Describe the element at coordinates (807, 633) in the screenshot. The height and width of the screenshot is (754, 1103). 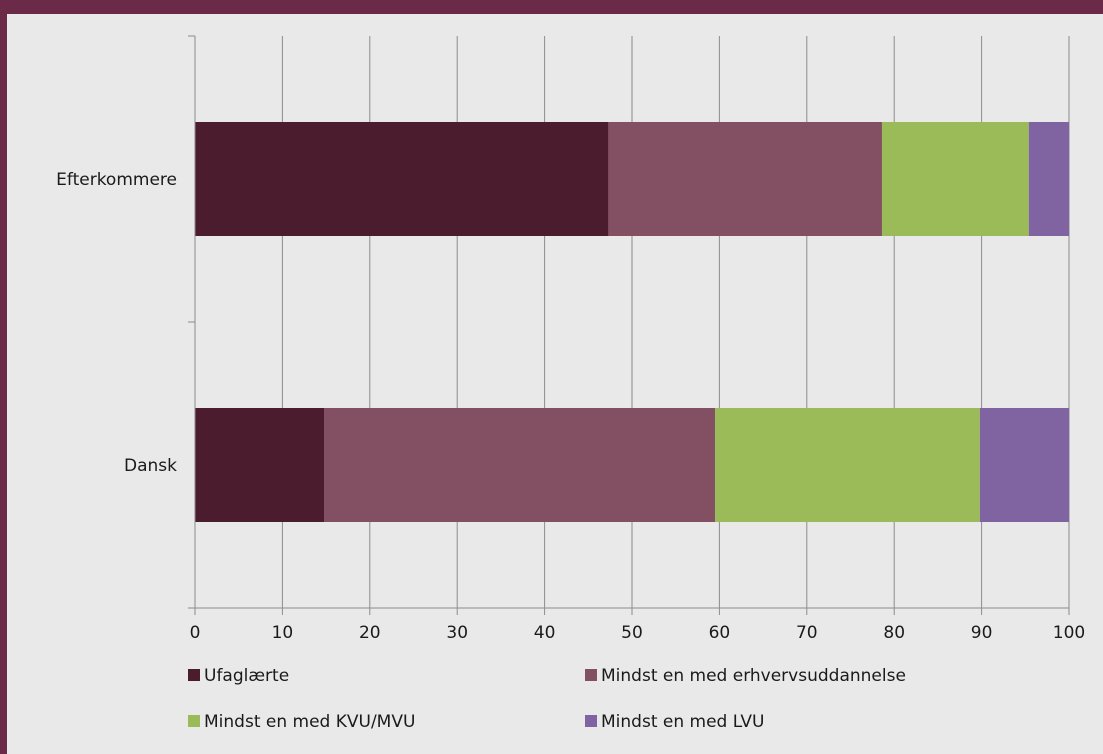
I see `x-tick-label-70: 70` at that location.